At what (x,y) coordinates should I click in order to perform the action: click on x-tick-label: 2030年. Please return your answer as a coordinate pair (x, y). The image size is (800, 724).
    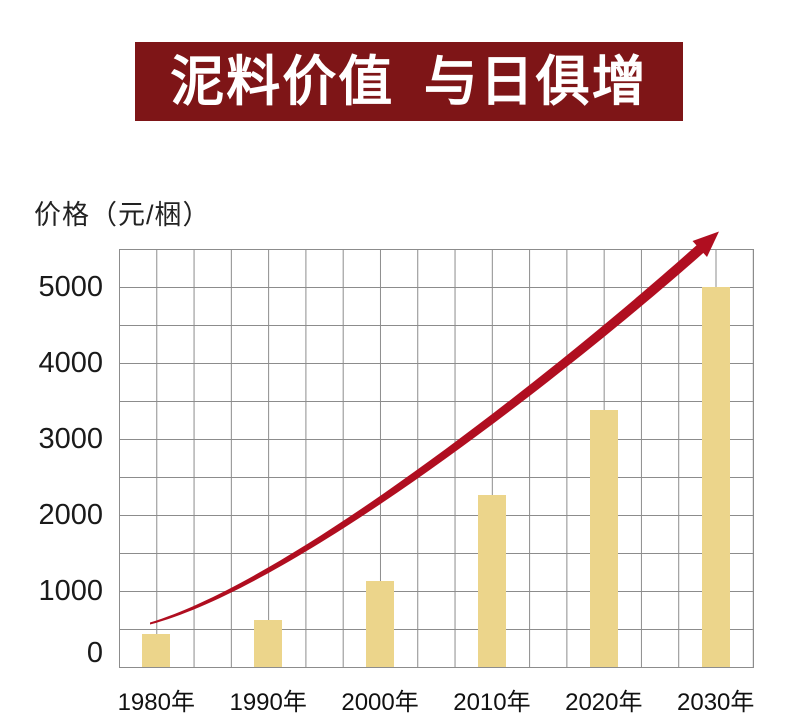
    Looking at the image, I should click on (716, 702).